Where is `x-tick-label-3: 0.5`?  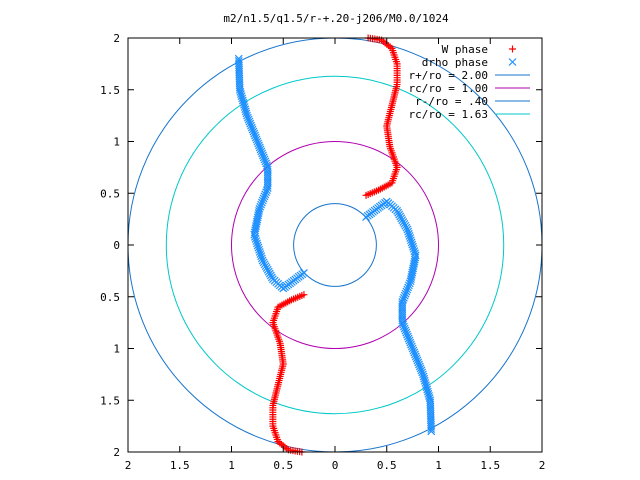 x-tick-label-3: 0.5 is located at coordinates (283, 465).